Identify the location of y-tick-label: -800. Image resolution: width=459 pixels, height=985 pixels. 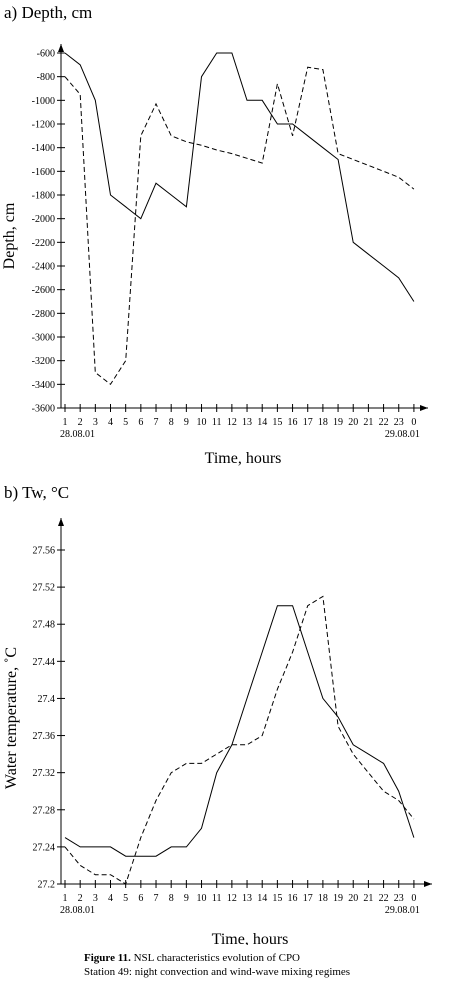
(46, 77).